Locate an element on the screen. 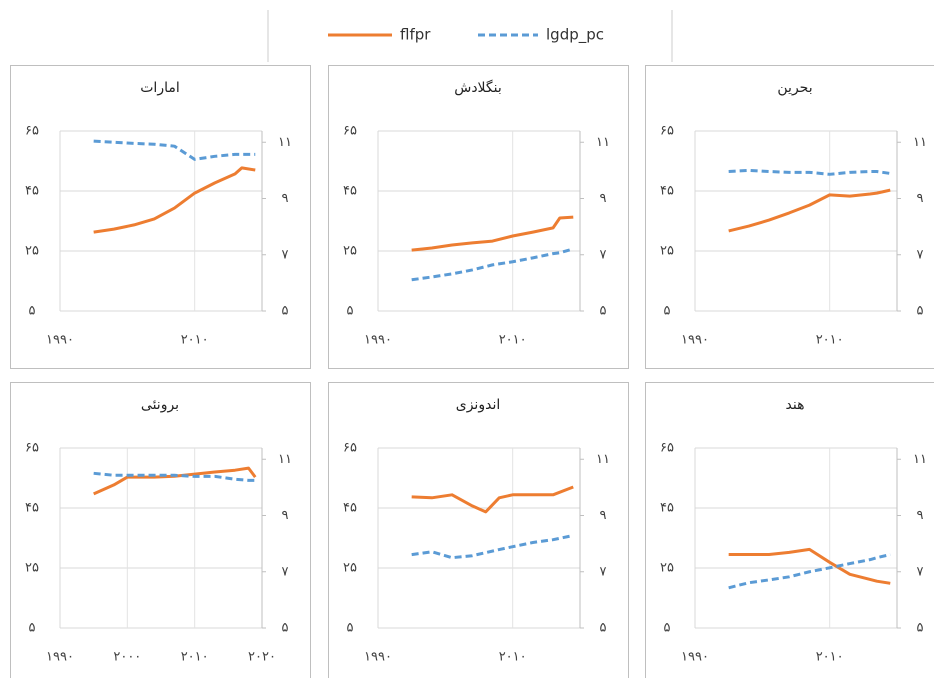 This screenshot has width=934, height=678. legend-label: flfpr is located at coordinates (415, 35).